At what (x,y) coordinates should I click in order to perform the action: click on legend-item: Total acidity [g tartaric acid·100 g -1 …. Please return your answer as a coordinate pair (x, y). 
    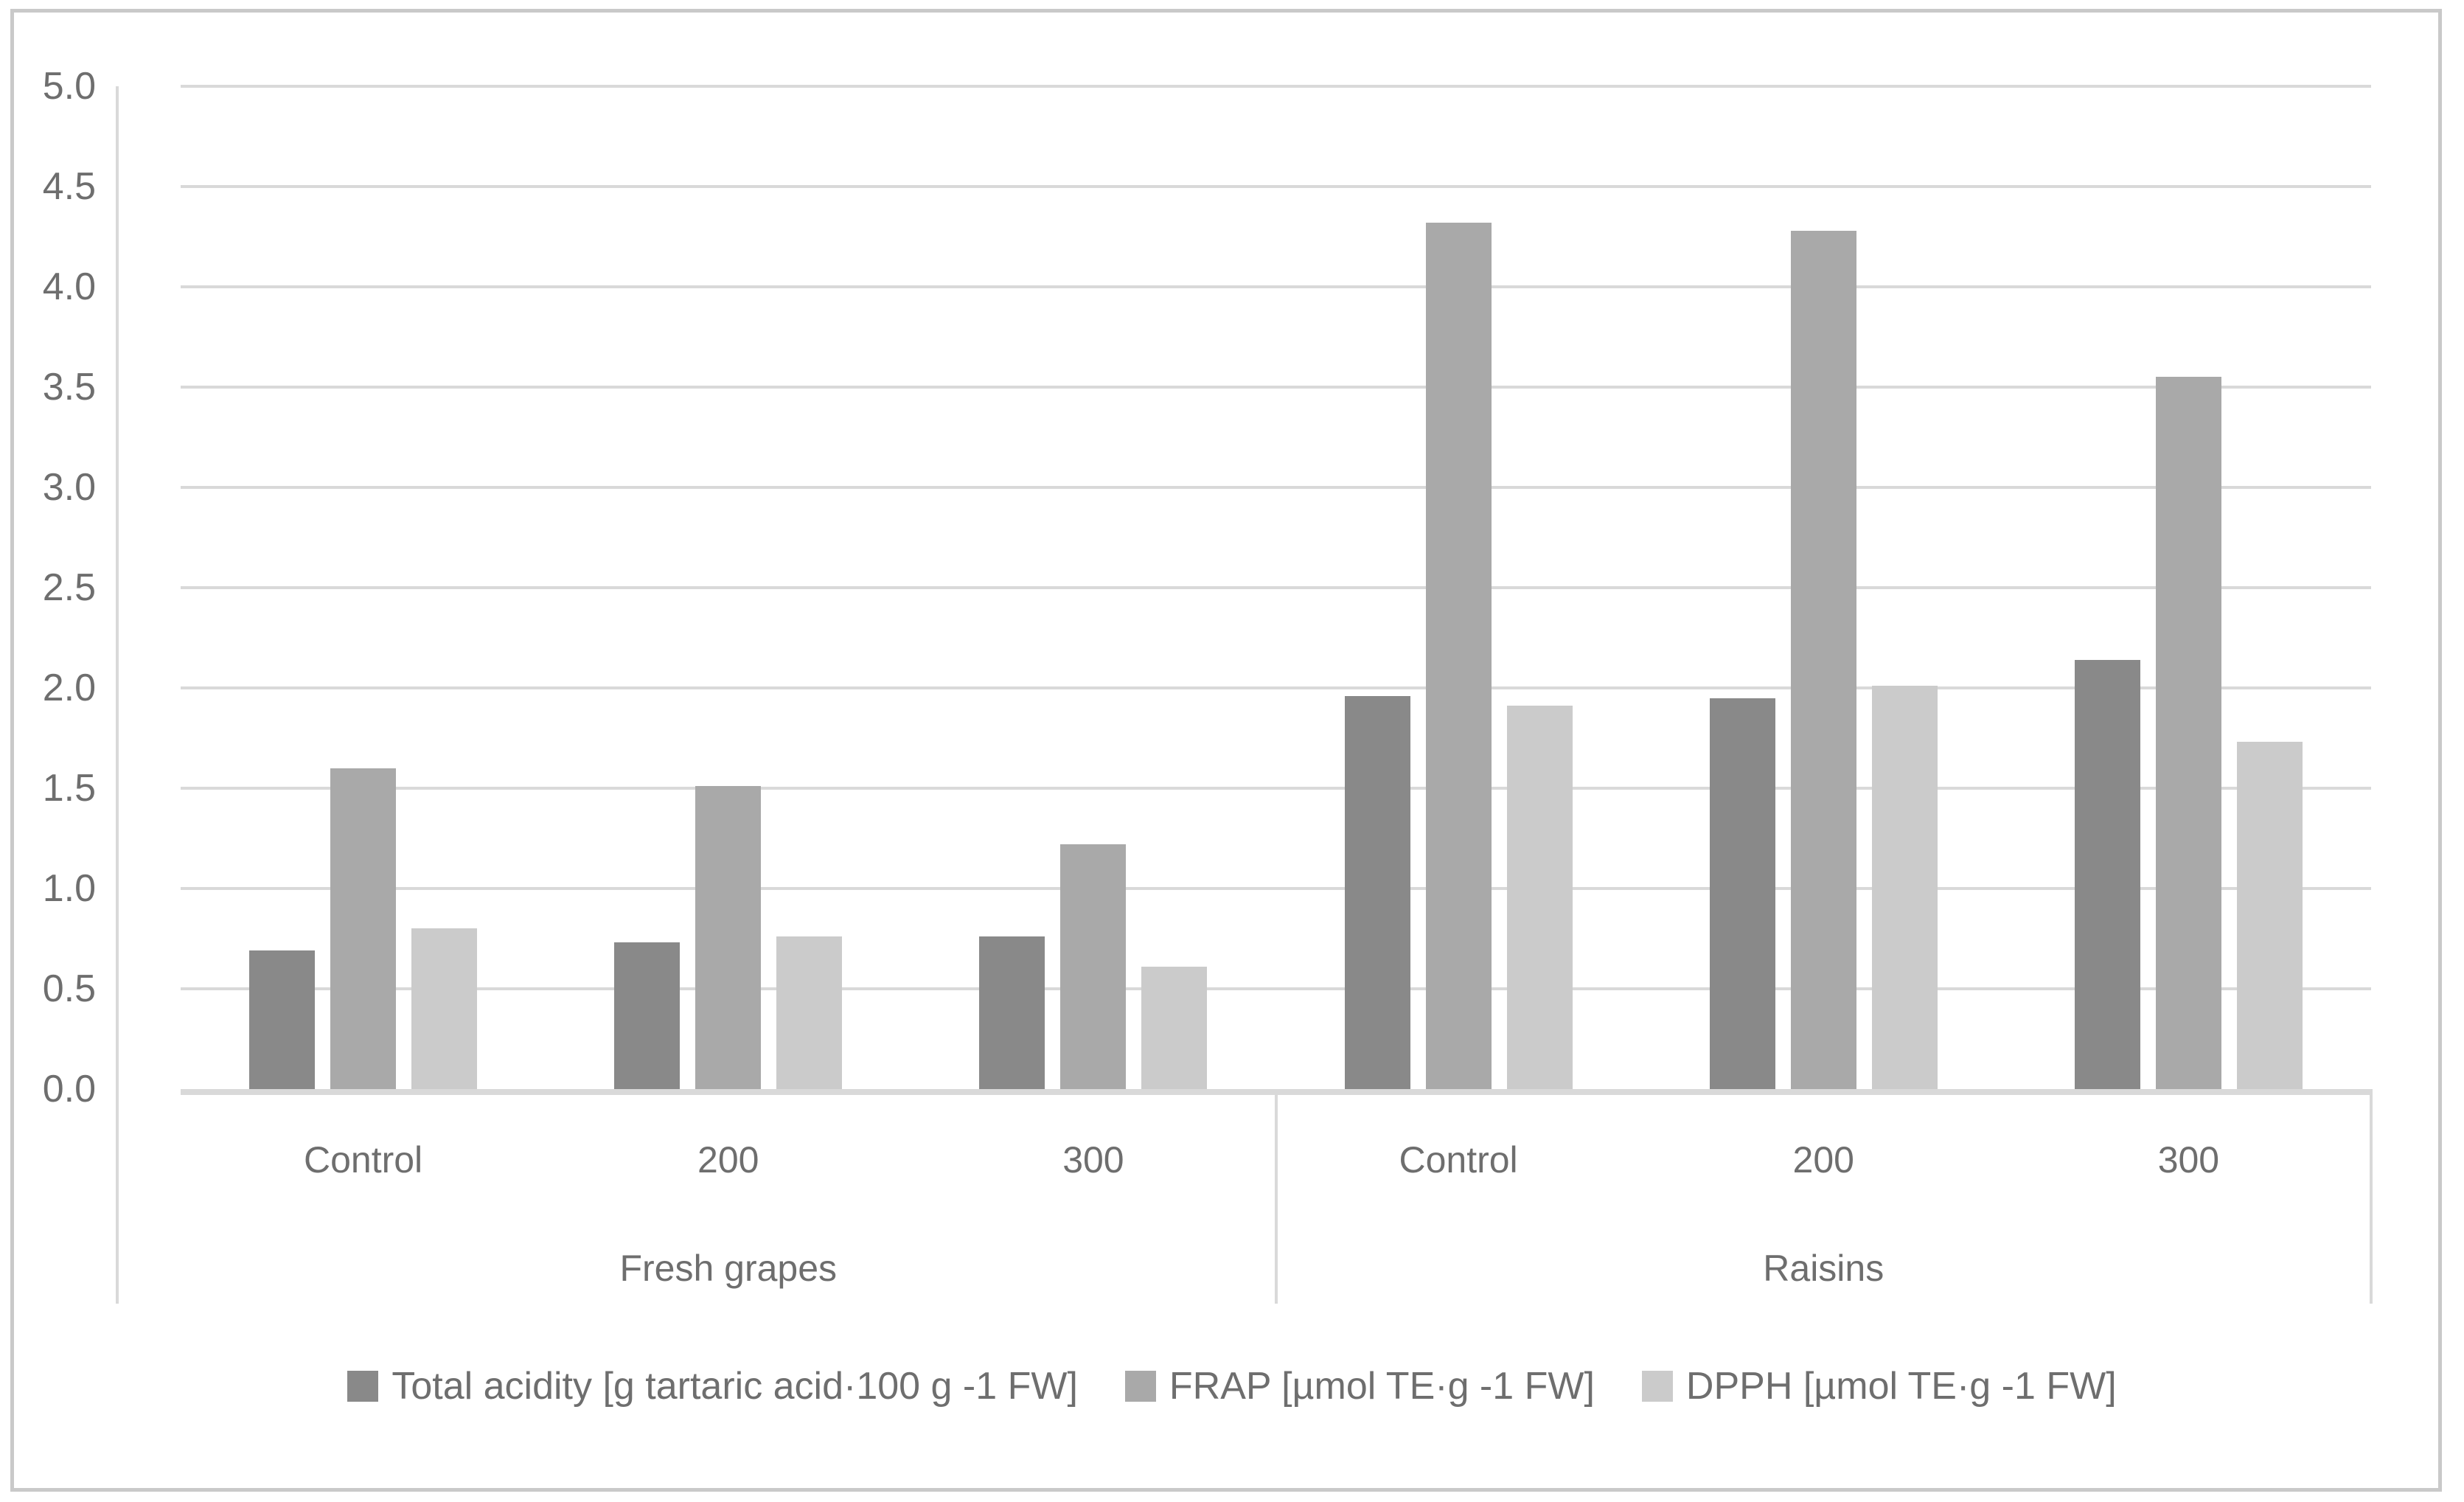
    Looking at the image, I should click on (712, 1386).